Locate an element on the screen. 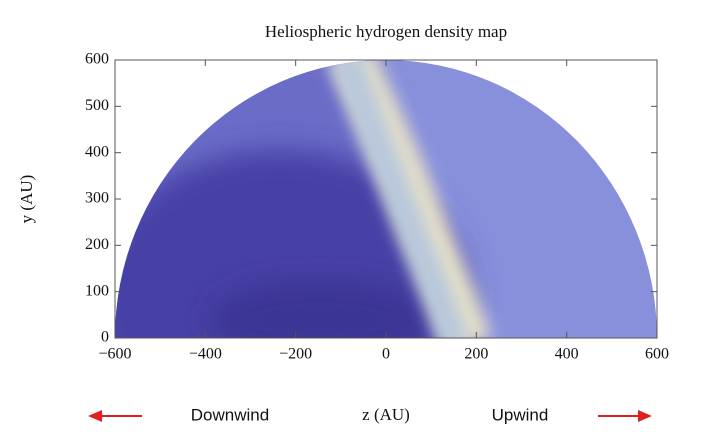 The width and height of the screenshot is (720, 432). x-tick-label: −600 is located at coordinates (114, 354).